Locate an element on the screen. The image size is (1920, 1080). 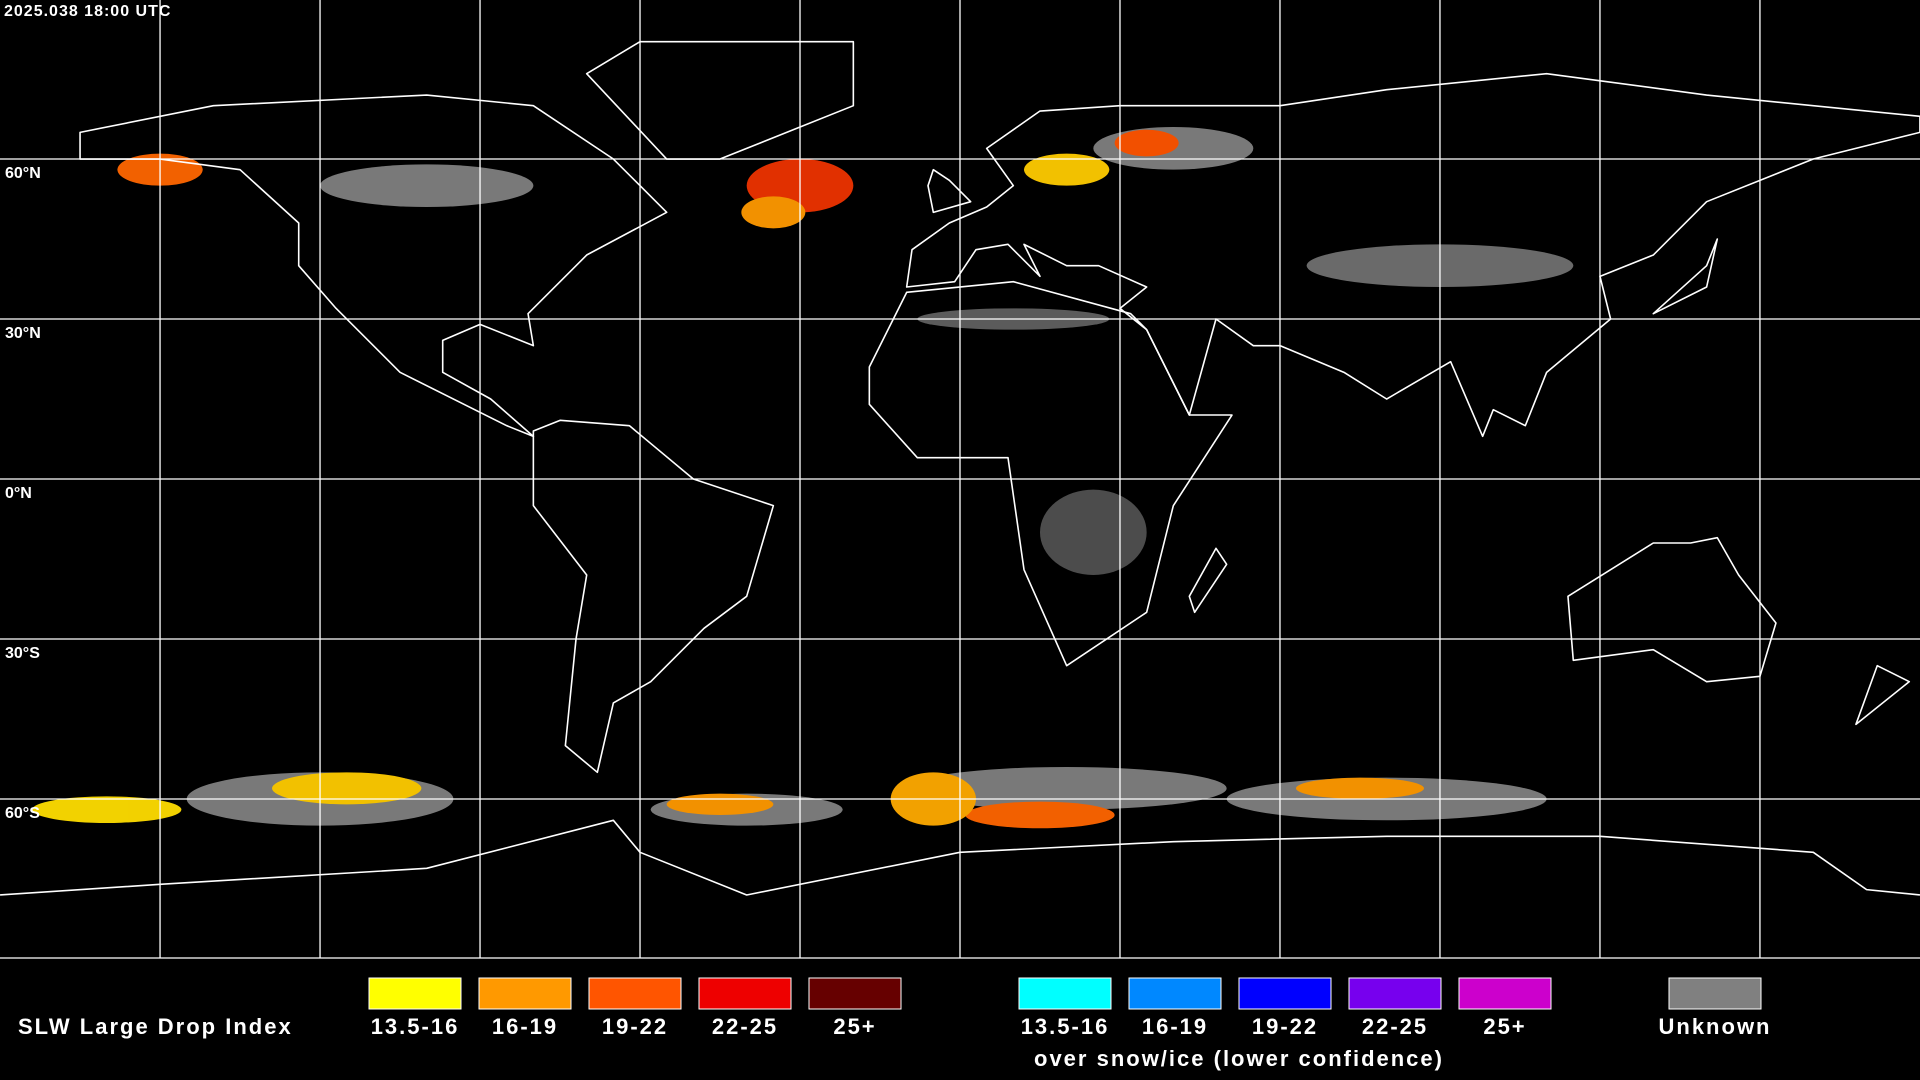
legend-label: Unknown is located at coordinates (1715, 1026).